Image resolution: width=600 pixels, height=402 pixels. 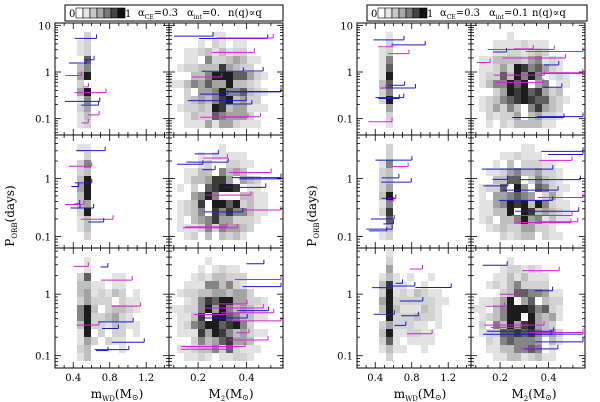 I want to click on x-tick-label: 0.2, so click(x=198, y=378).